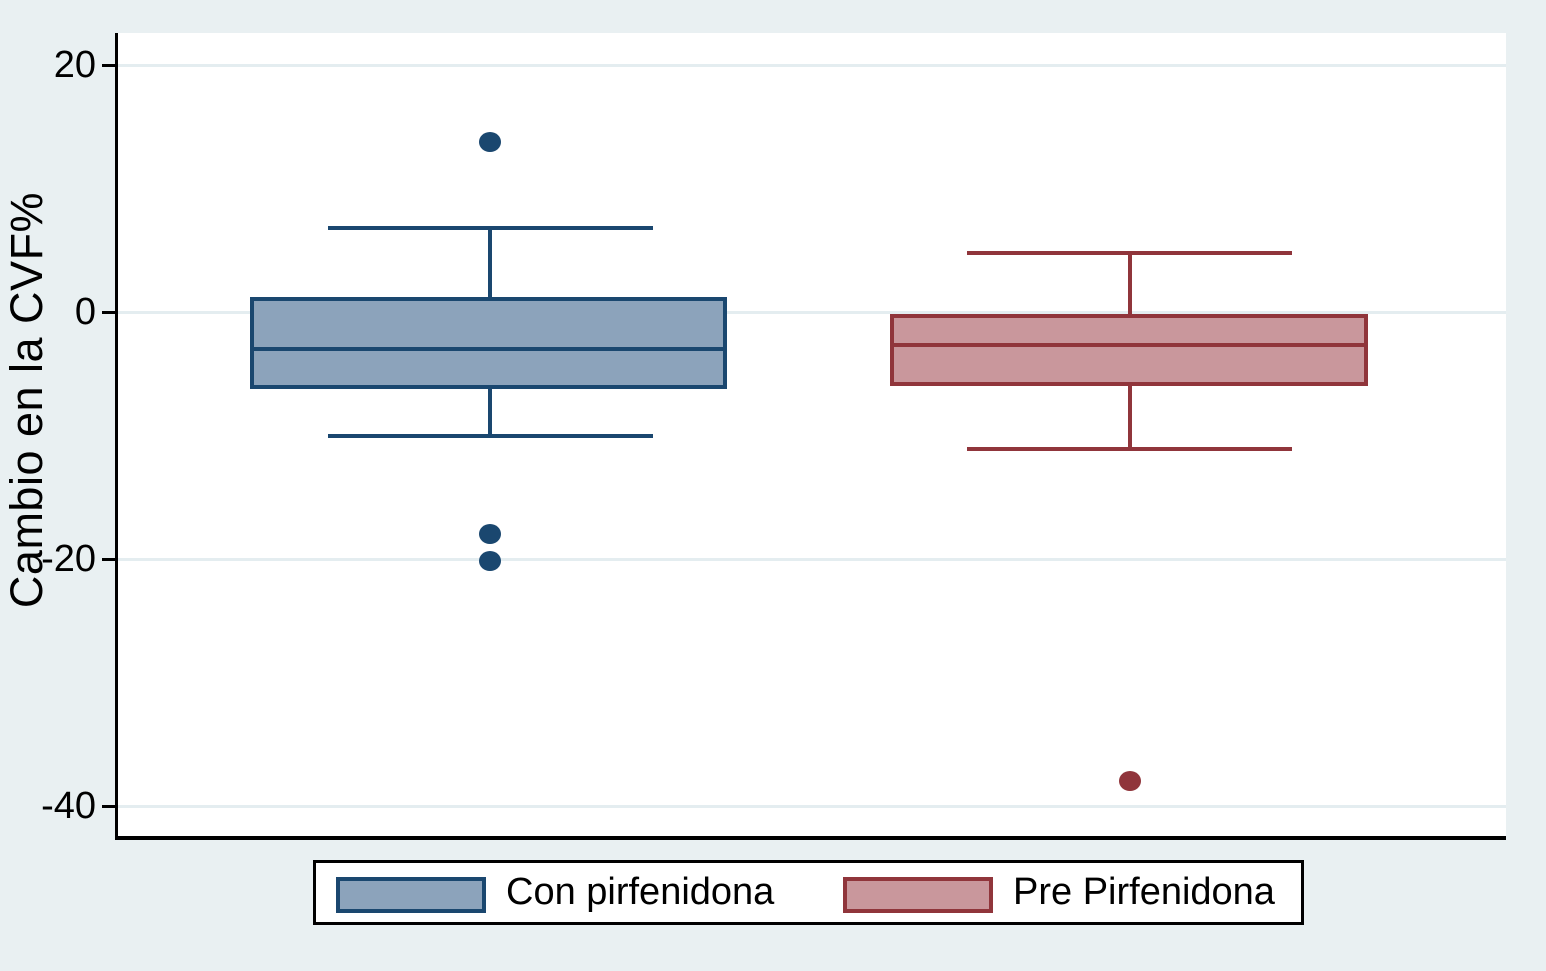  What do you see at coordinates (108, 559) in the screenshot?
I see `y-tick--20` at bounding box center [108, 559].